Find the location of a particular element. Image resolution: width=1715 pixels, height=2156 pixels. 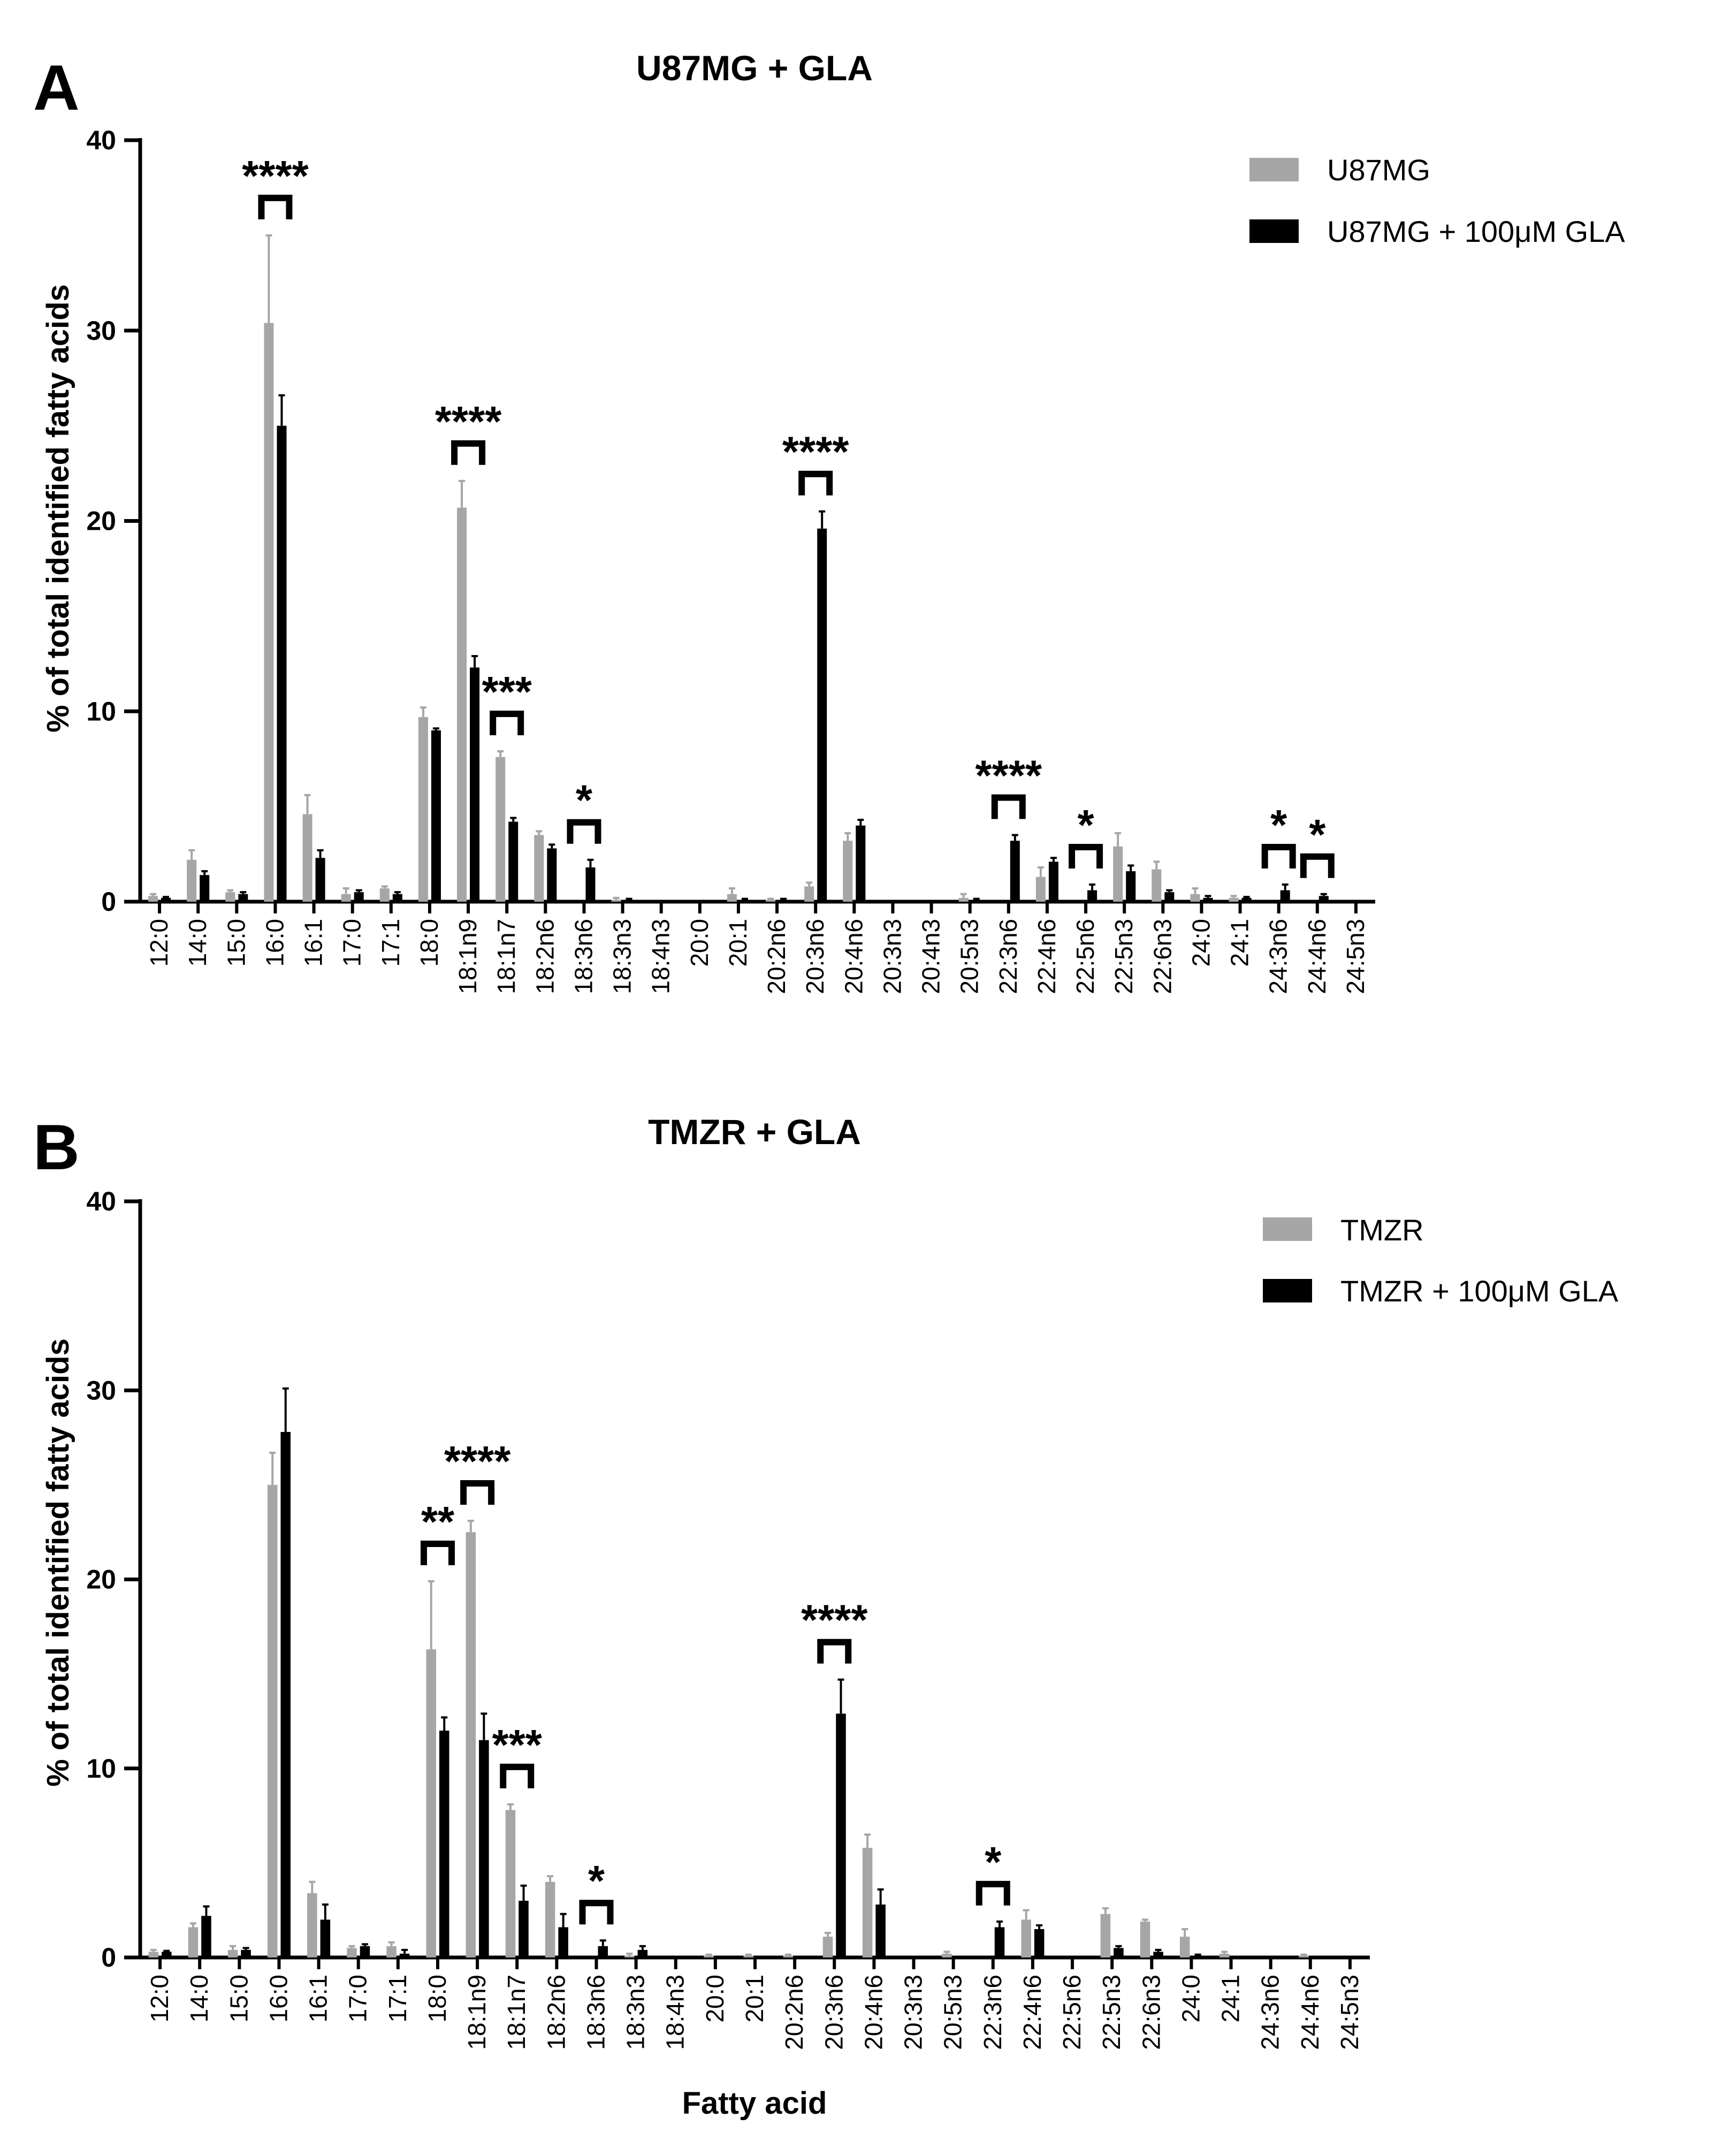

x-tick-label: 17:0 is located at coordinates (358, 1999).